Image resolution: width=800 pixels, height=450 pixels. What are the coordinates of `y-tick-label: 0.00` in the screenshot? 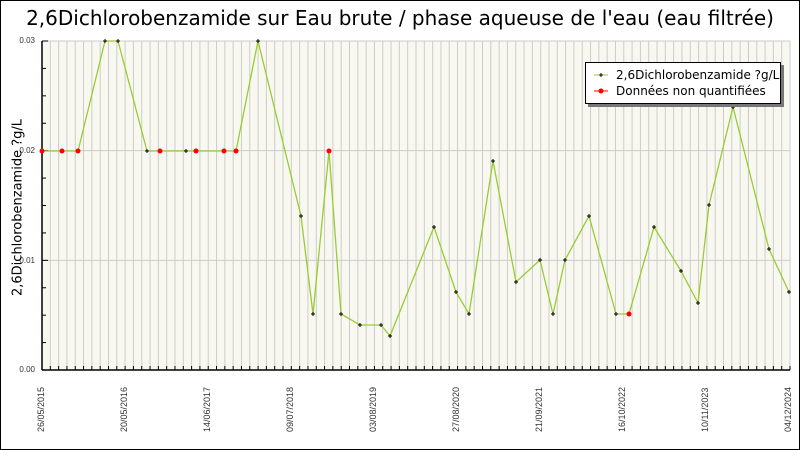 It's located at (27, 369).